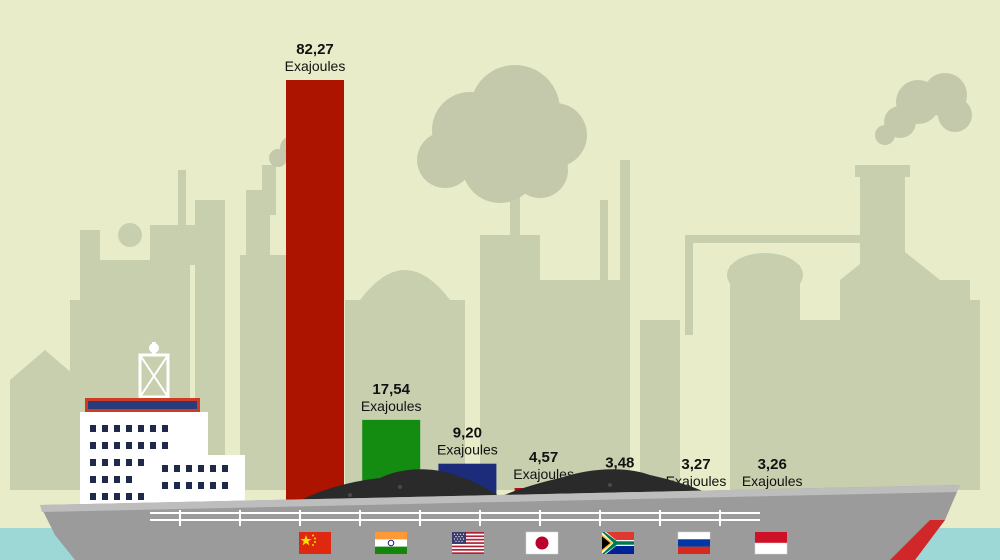 The height and width of the screenshot is (560, 1000). I want to click on value-label-china: 82,27, so click(315, 49).